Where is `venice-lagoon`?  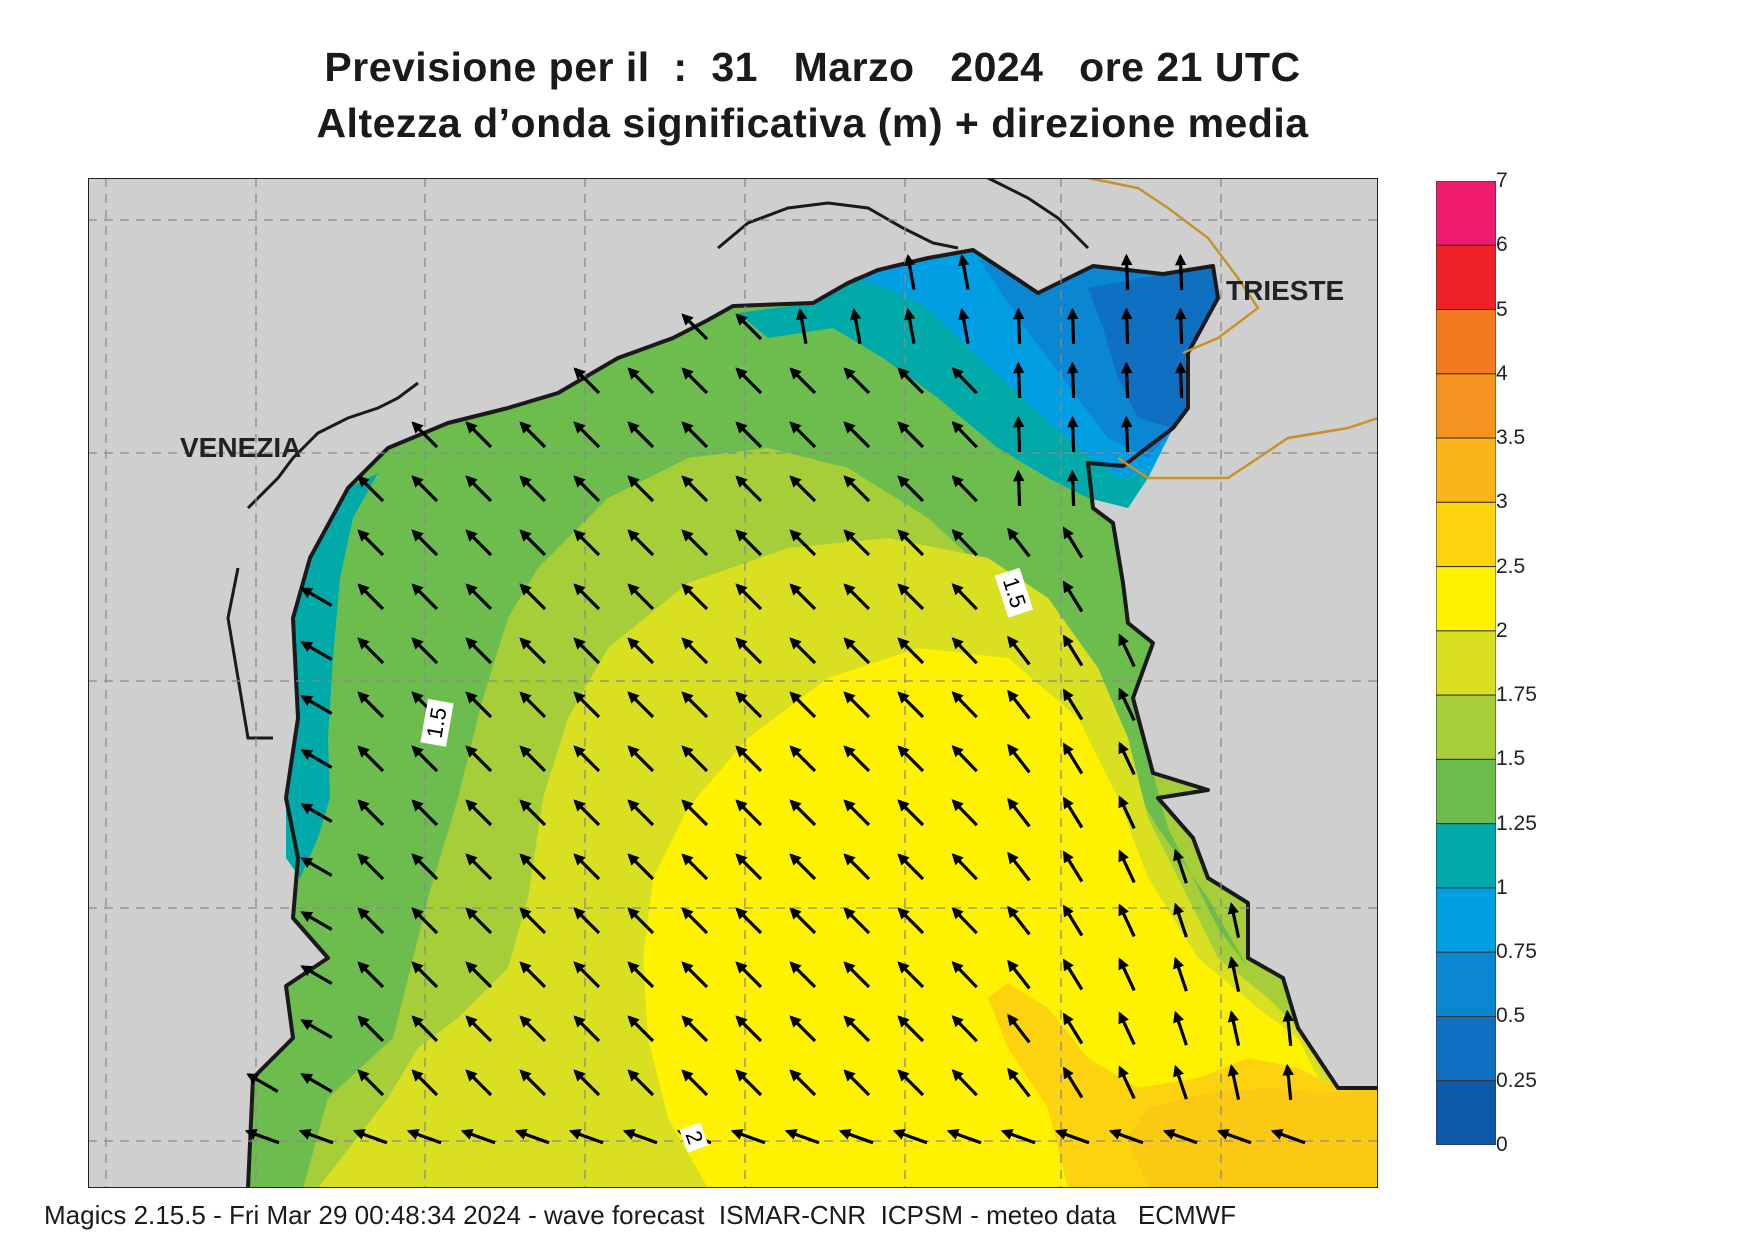
venice-lagoon is located at coordinates (323, 560).